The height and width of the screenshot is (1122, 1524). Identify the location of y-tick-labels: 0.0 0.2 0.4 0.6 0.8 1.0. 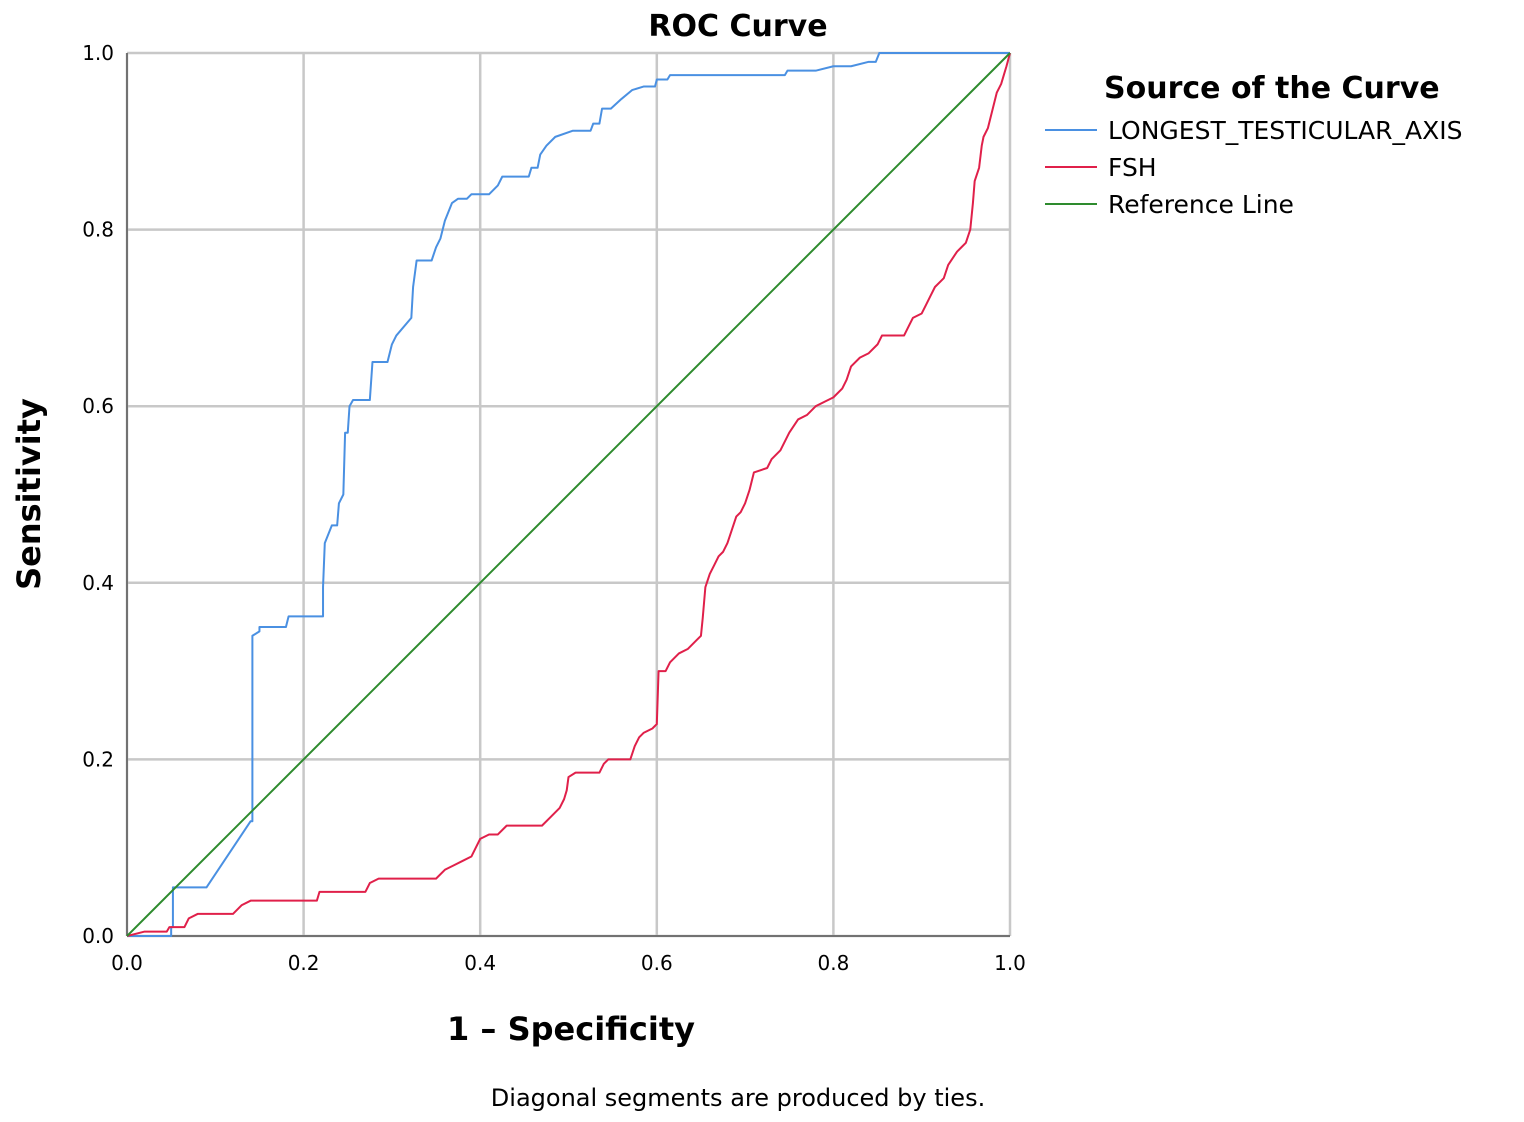
(98, 494).